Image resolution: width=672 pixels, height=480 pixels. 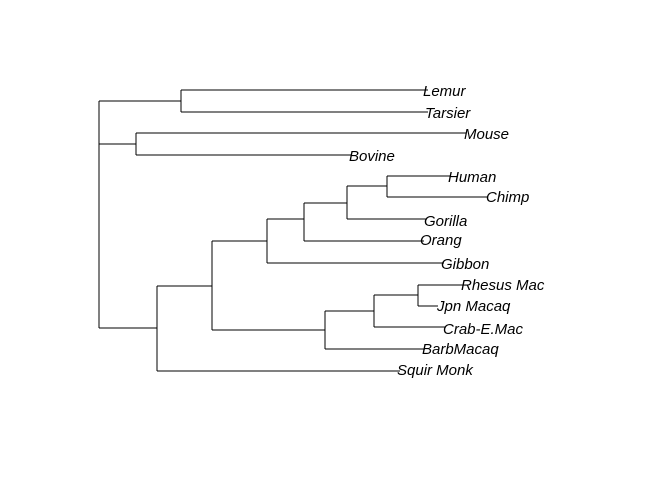 What do you see at coordinates (507, 197) in the screenshot?
I see `tip-label-chimp: Chimp` at bounding box center [507, 197].